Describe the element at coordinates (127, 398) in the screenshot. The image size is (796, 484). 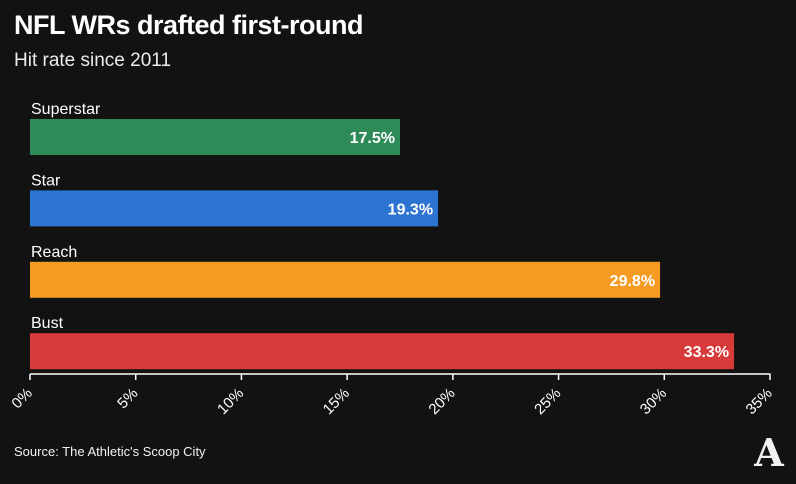
I see `x-tick-label: 5%` at that location.